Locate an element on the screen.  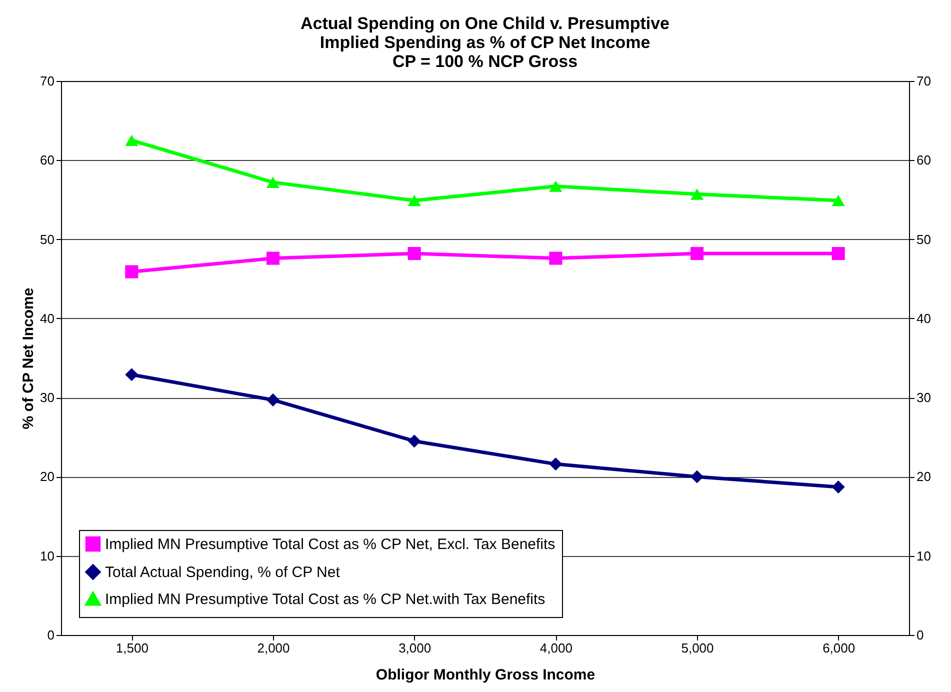
legend-label: Total Actual Spending, % of CP Net is located at coordinates (223, 572).